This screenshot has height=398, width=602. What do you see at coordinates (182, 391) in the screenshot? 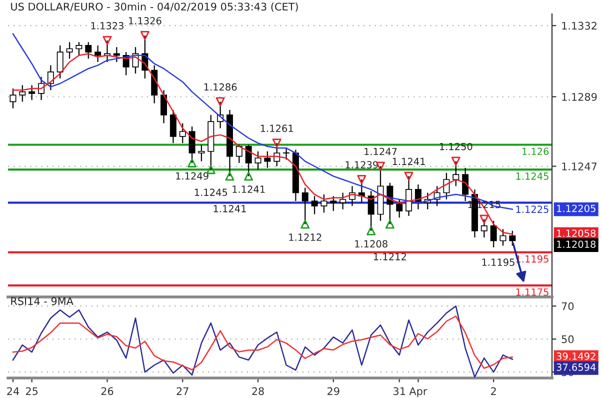
I see `x-tick-label: 27` at bounding box center [182, 391].